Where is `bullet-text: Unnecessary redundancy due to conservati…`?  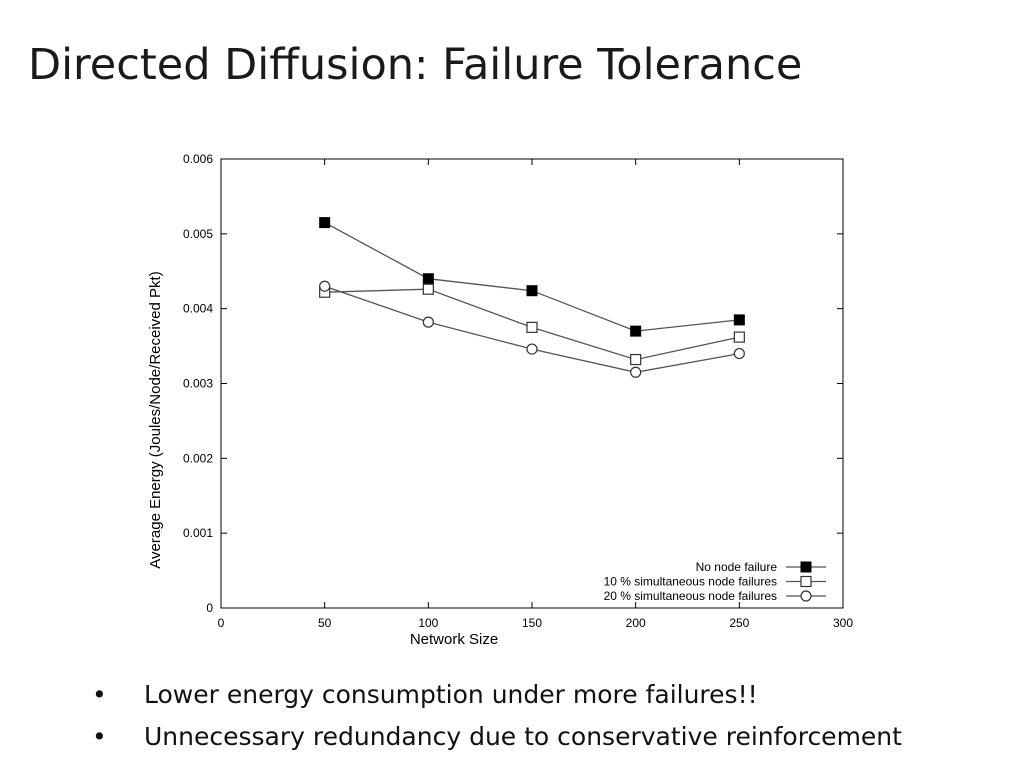
bullet-text: Unnecessary redundancy due to conservati… is located at coordinates (523, 736).